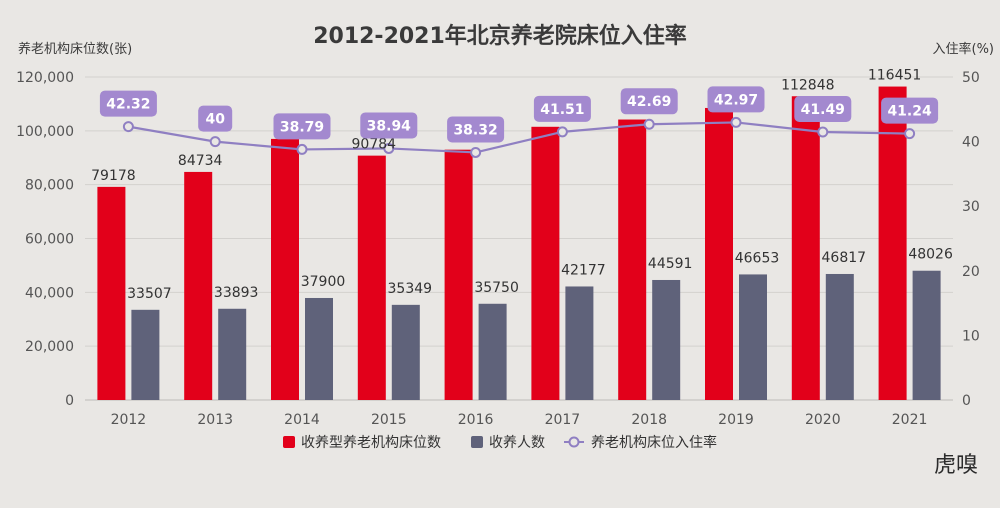 The image size is (1000, 508). I want to click on x-tick-label: 2018, so click(649, 420).